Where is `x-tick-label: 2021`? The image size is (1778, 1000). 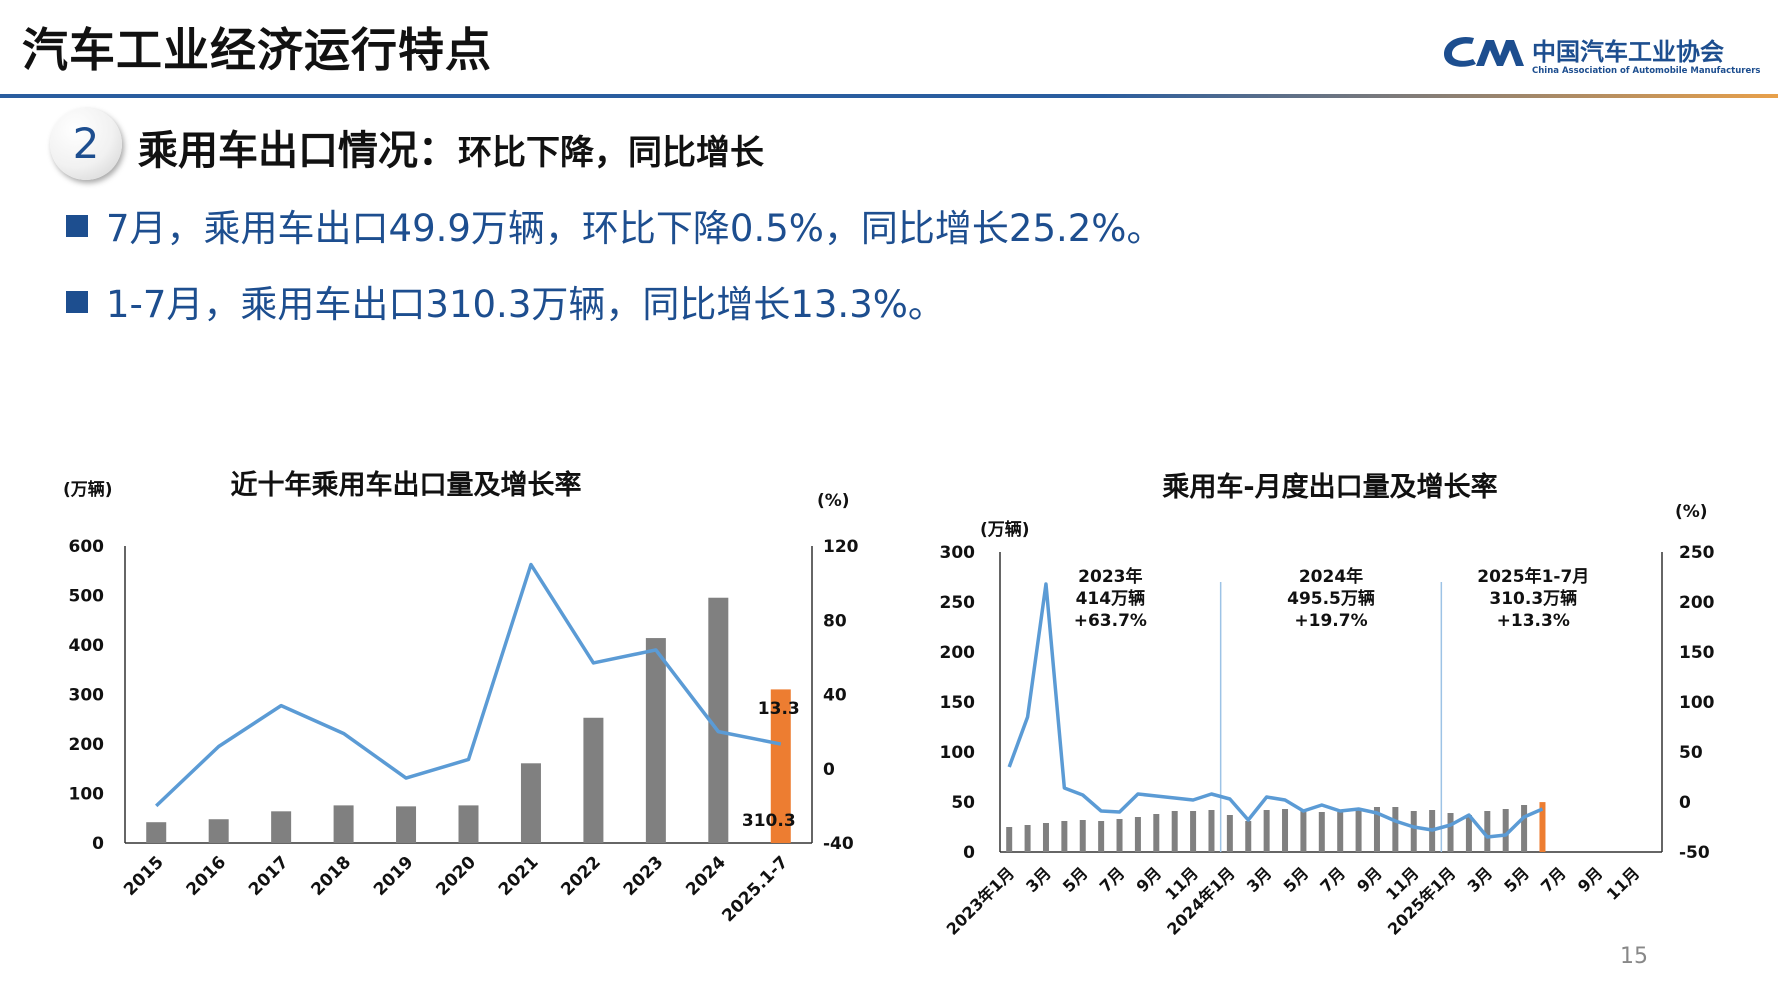 x-tick-label: 2021 is located at coordinates (519, 876).